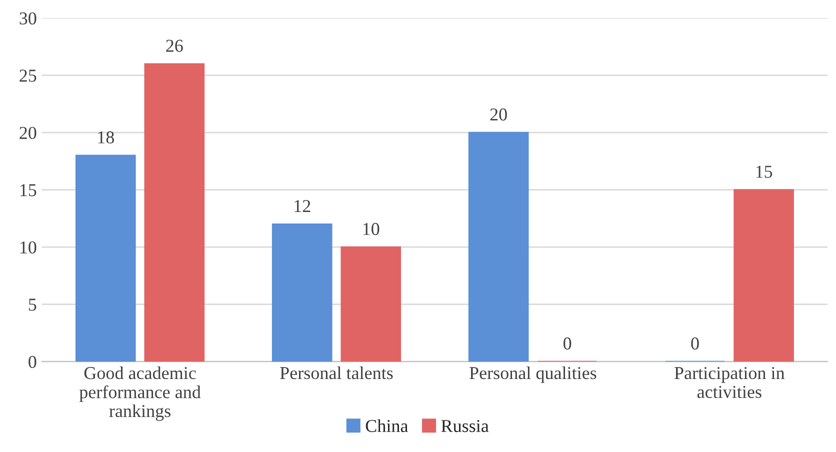 The width and height of the screenshot is (836, 452). Describe the element at coordinates (387, 425) in the screenshot. I see `legend-label: China` at that location.